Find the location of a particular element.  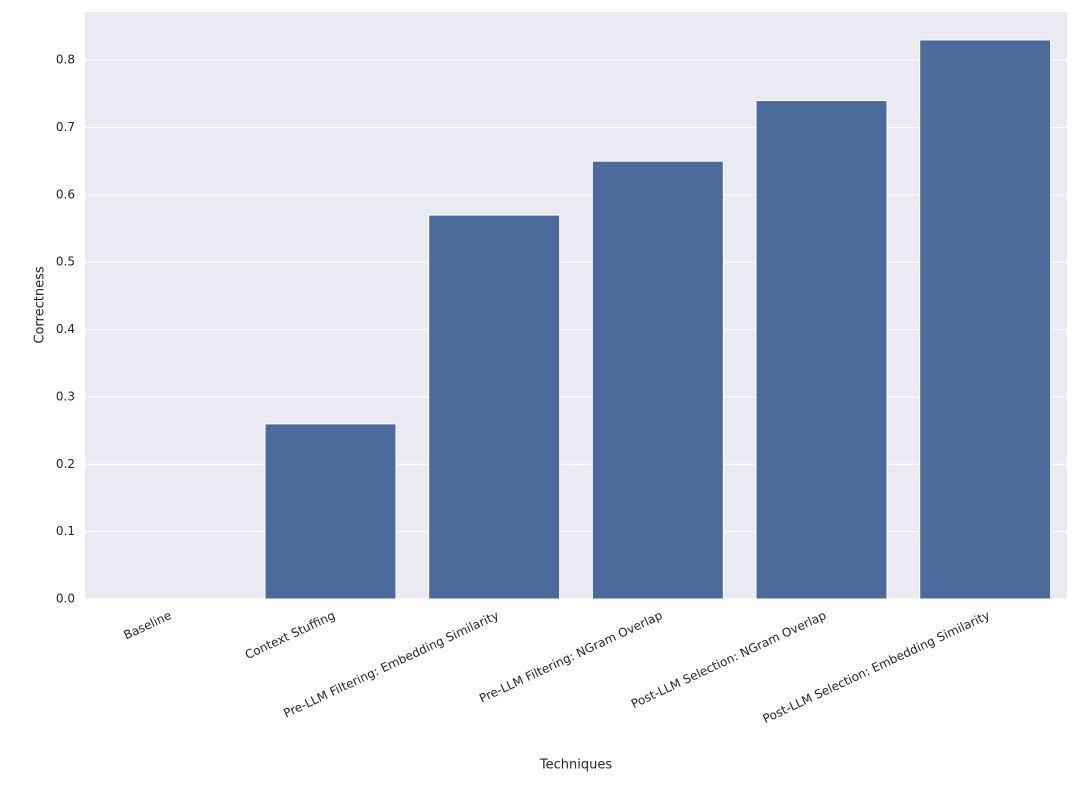

y-tick-label: 0.3 is located at coordinates (65, 396).